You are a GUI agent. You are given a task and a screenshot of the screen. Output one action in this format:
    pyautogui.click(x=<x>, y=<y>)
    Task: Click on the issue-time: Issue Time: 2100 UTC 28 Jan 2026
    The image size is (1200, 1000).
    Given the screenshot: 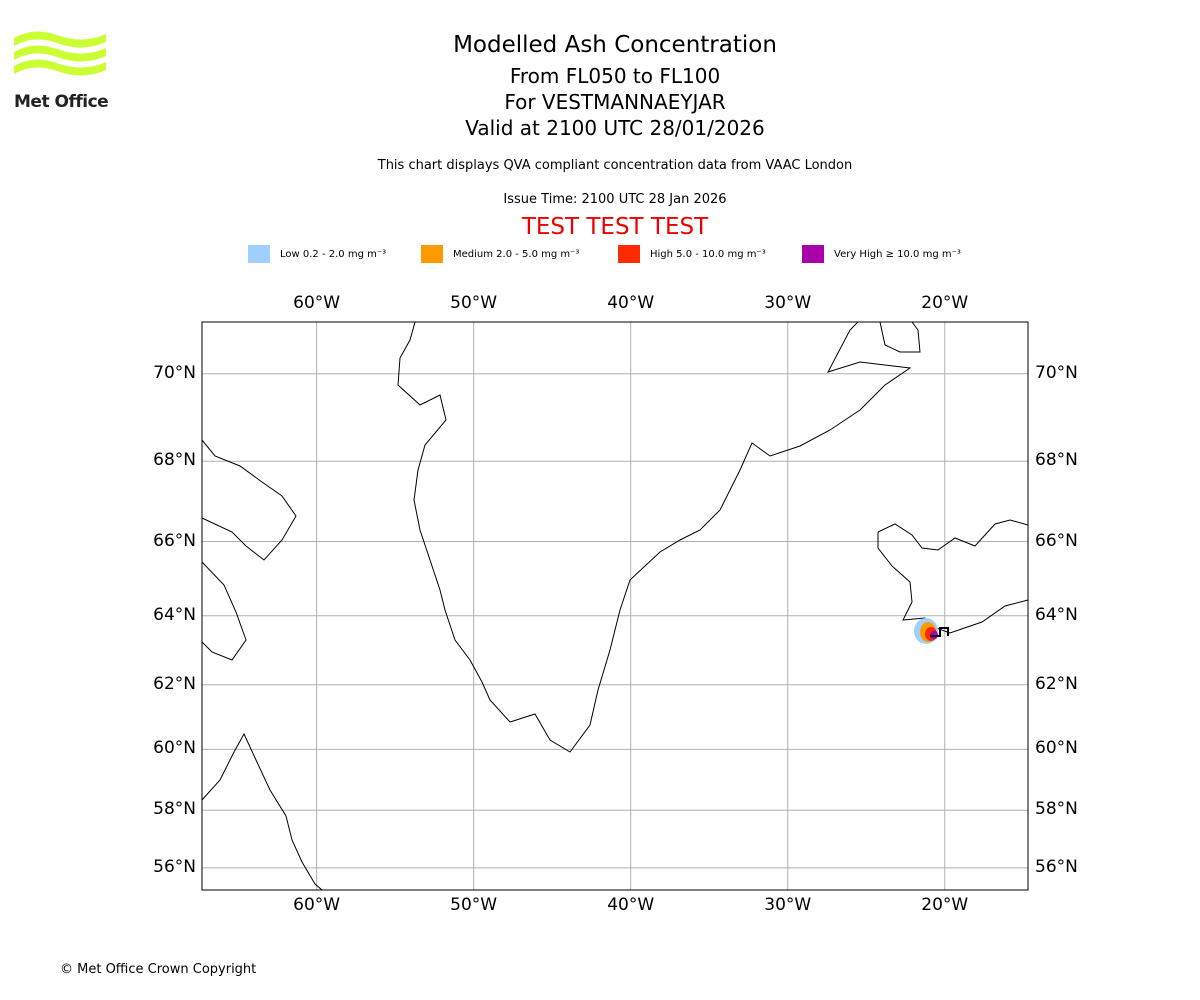 What is the action you would take?
    pyautogui.click(x=615, y=199)
    